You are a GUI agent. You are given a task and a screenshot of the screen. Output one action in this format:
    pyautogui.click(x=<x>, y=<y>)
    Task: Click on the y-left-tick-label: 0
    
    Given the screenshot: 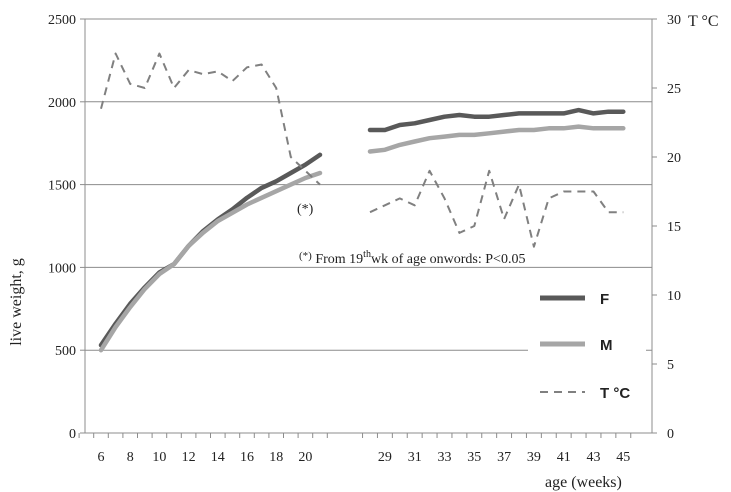 What is the action you would take?
    pyautogui.click(x=72, y=434)
    